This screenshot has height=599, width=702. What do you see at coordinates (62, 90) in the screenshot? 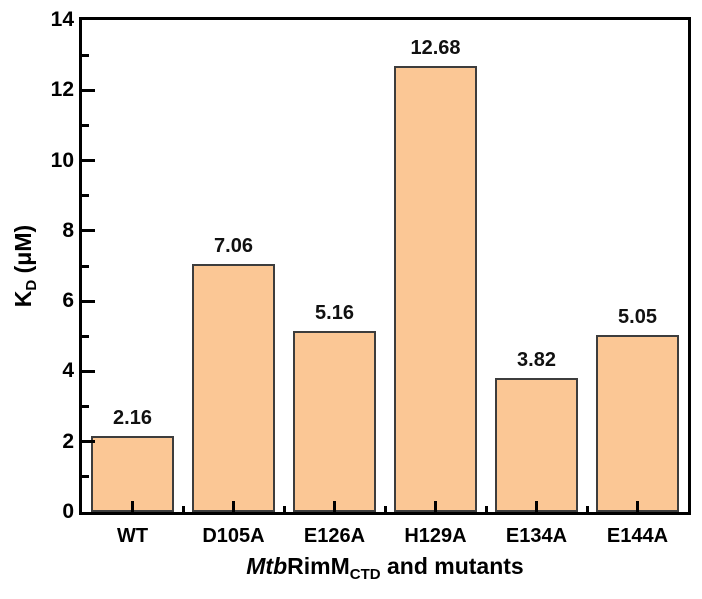
I see `y-tick-label: 12` at bounding box center [62, 90].